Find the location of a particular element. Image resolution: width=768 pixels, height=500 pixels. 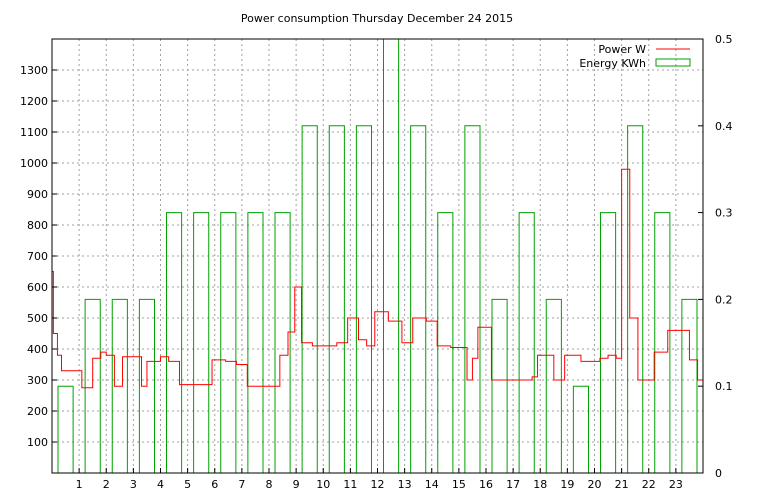

x-tick-label: 9 is located at coordinates (296, 484).